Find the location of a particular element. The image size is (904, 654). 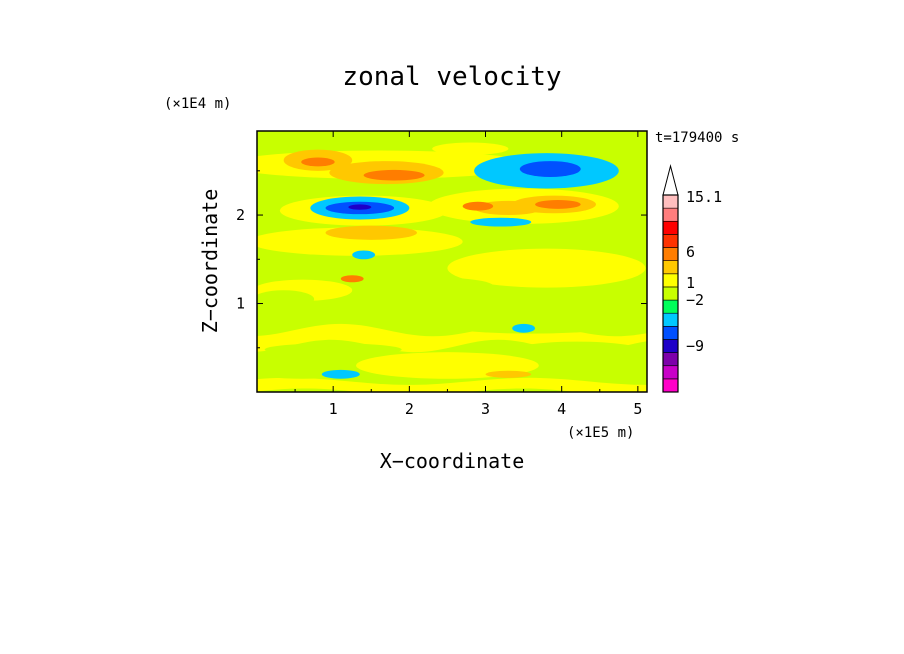

colorbar-label: −2 is located at coordinates (695, 300).